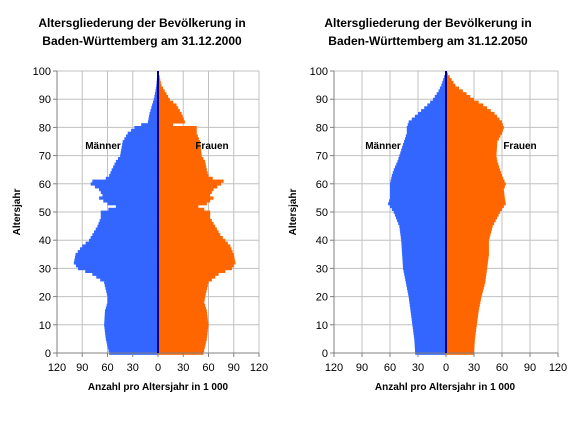  I want to click on women-label: Frauen, so click(211, 146).